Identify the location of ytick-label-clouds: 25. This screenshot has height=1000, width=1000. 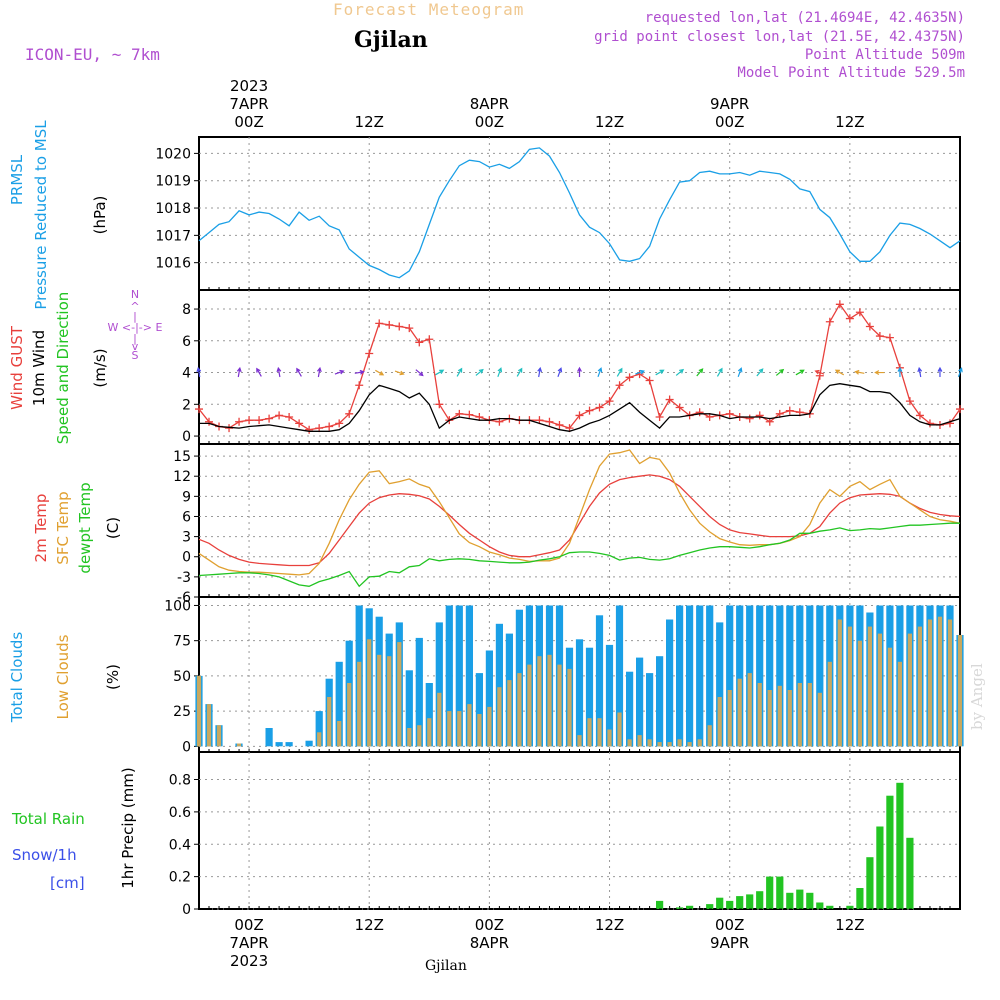
(182, 712).